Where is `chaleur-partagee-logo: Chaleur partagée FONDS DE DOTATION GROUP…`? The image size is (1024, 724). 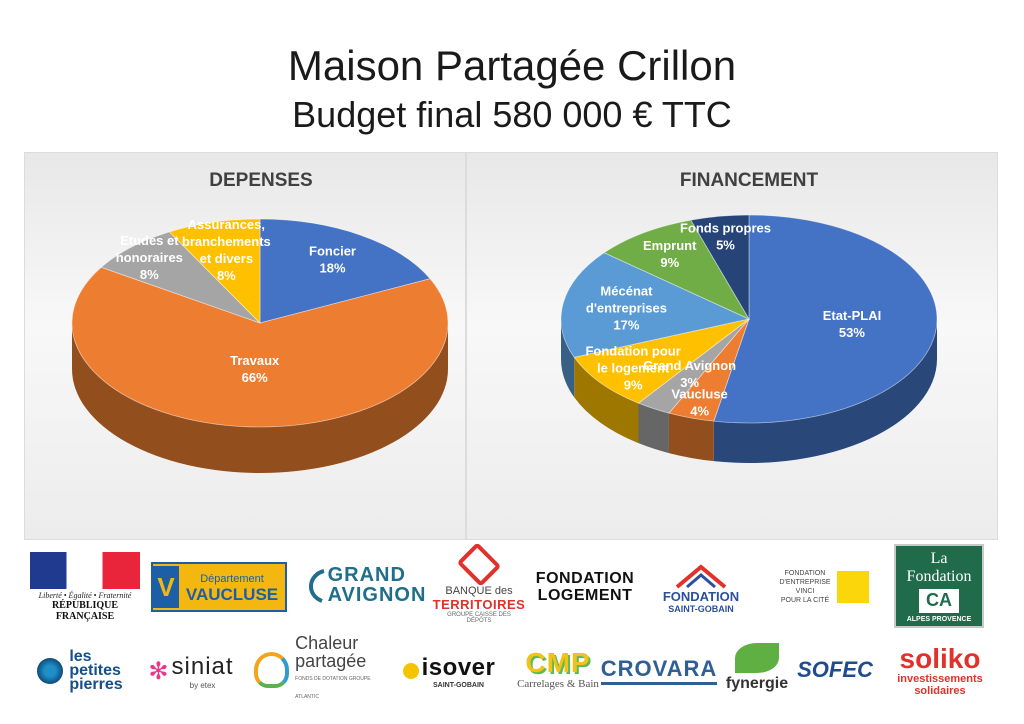
chaleur-partagee-logo: Chaleur partagée FONDS DE DOTATION GROUP… is located at coordinates (320, 667).